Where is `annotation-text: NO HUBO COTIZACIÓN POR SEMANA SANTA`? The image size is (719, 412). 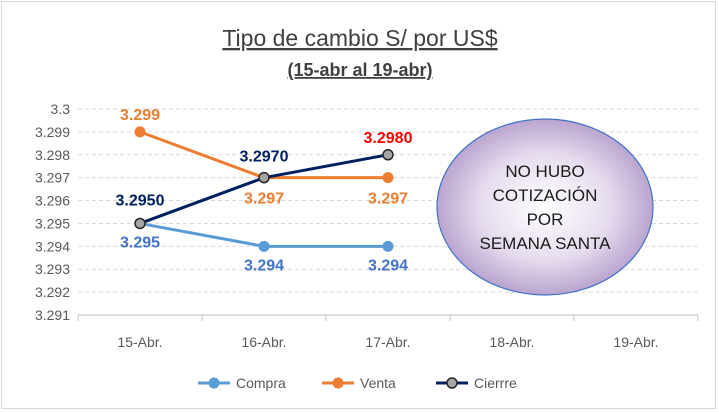
annotation-text: NO HUBO COTIZACIÓN POR SEMANA SANTA is located at coordinates (546, 207).